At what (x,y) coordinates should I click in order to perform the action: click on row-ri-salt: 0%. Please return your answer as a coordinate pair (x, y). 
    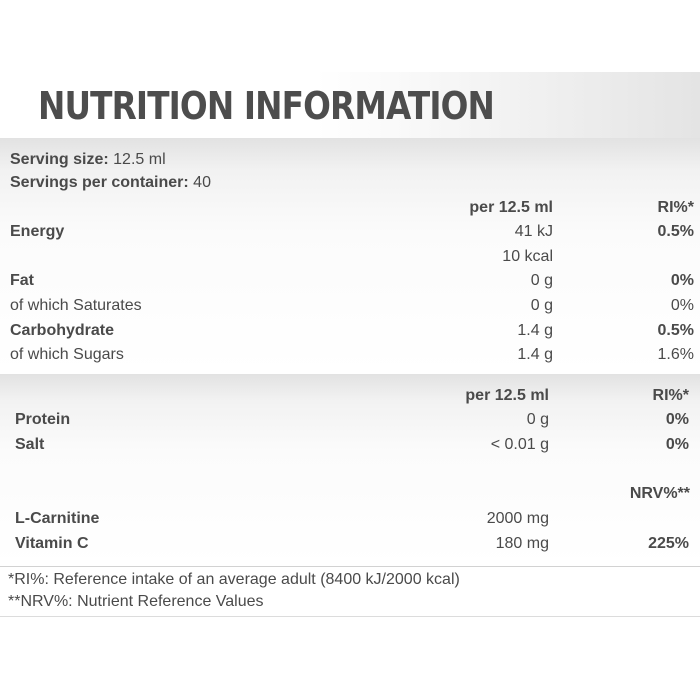
    Looking at the image, I should click on (677, 444).